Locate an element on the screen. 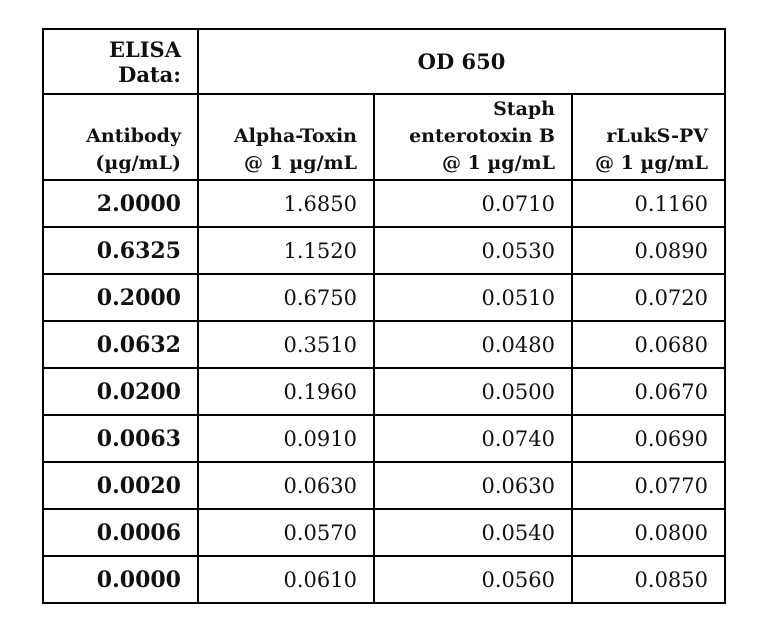 The height and width of the screenshot is (632, 760). table-row: 0.0063 0.0910 0.0740 0.0690 is located at coordinates (384, 438).